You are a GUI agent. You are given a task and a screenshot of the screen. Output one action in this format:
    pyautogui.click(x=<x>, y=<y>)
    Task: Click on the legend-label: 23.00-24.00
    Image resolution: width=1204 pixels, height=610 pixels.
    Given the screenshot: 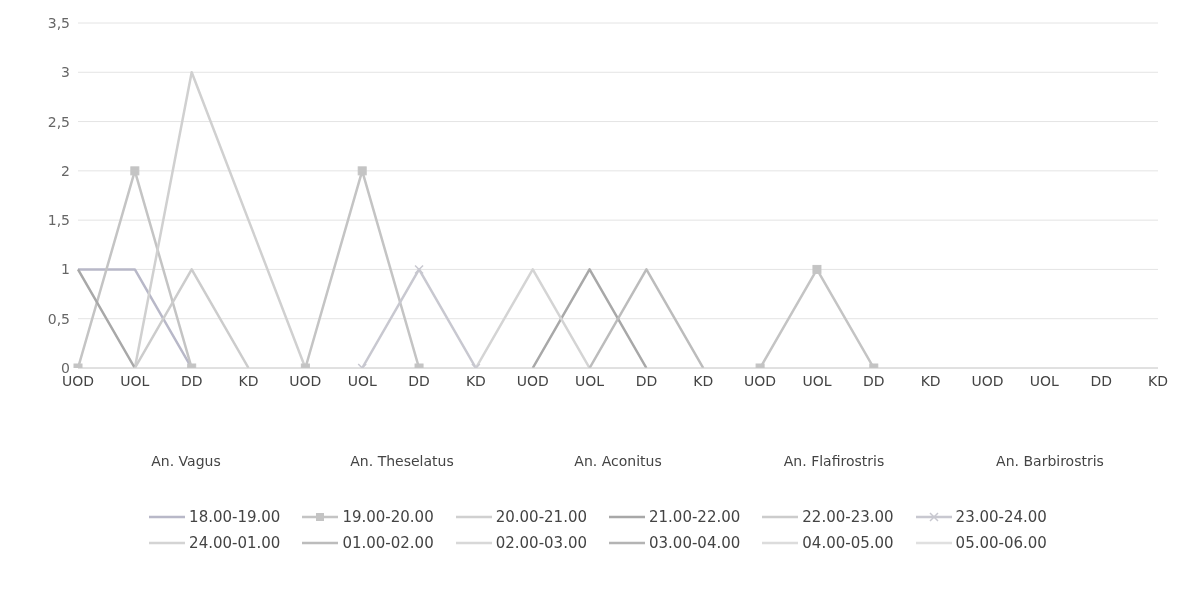 What is the action you would take?
    pyautogui.click(x=1001, y=517)
    